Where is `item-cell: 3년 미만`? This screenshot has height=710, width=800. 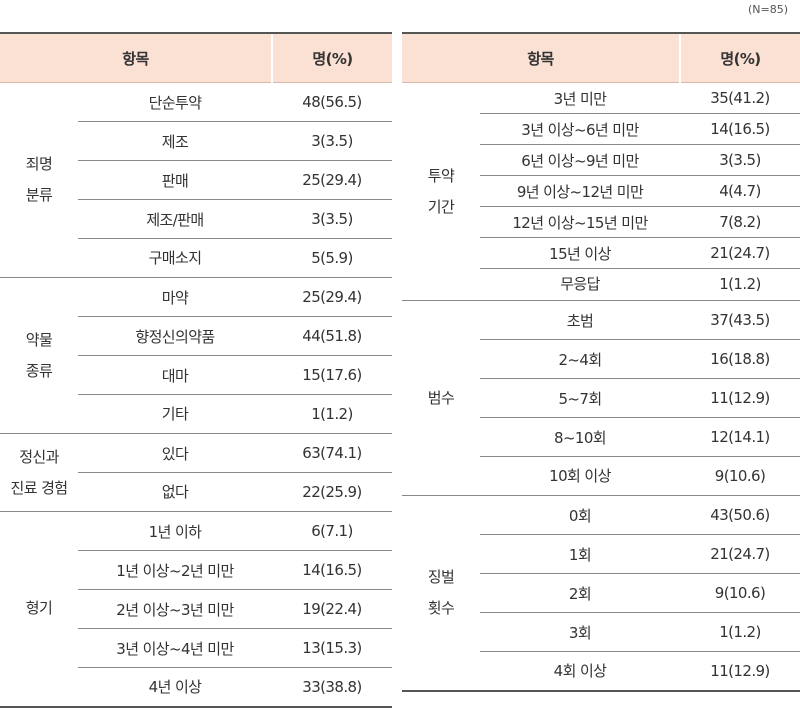 item-cell: 3년 미만 is located at coordinates (580, 98).